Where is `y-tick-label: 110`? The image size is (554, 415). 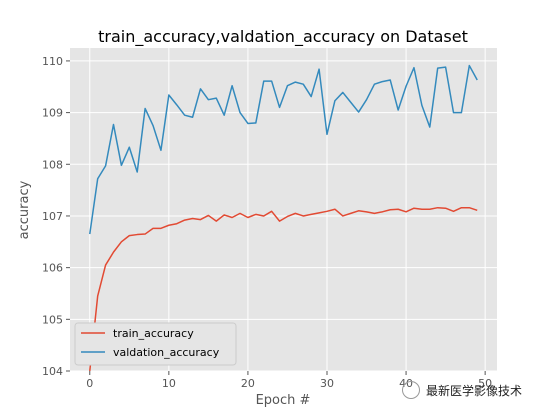
y-tick-label: 110 is located at coordinates (52, 61).